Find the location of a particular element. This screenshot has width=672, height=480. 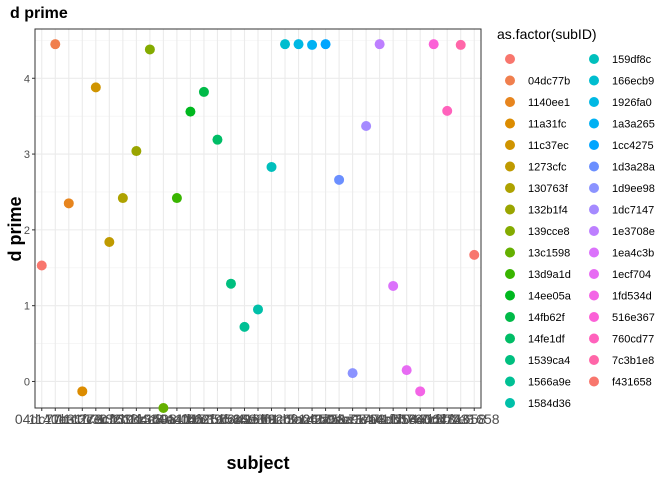

legend-label: 14fb62f is located at coordinates (547, 318).